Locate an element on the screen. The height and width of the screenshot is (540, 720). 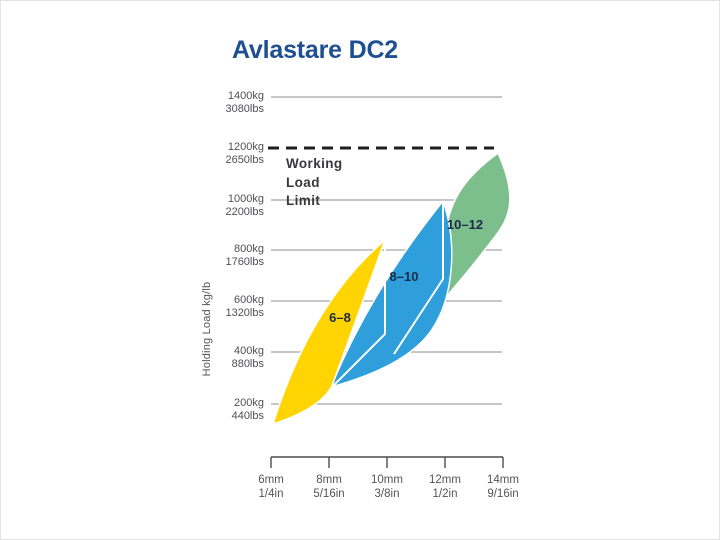
working-load-limit-text: Load is located at coordinates (303, 182).